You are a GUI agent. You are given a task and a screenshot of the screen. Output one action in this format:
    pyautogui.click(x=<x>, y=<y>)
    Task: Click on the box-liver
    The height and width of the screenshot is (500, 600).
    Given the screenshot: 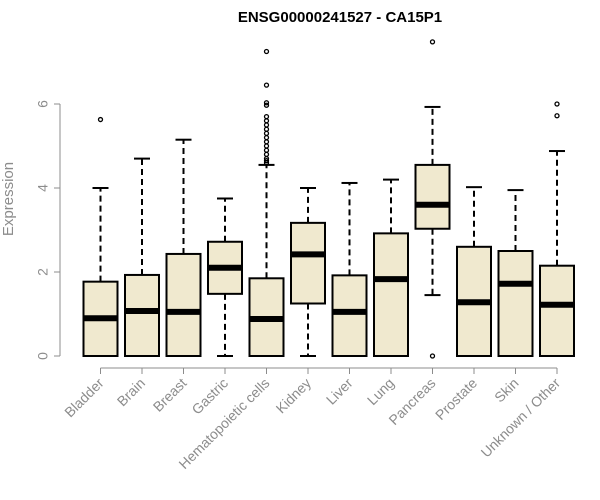 What is the action you would take?
    pyautogui.click(x=349, y=269)
    